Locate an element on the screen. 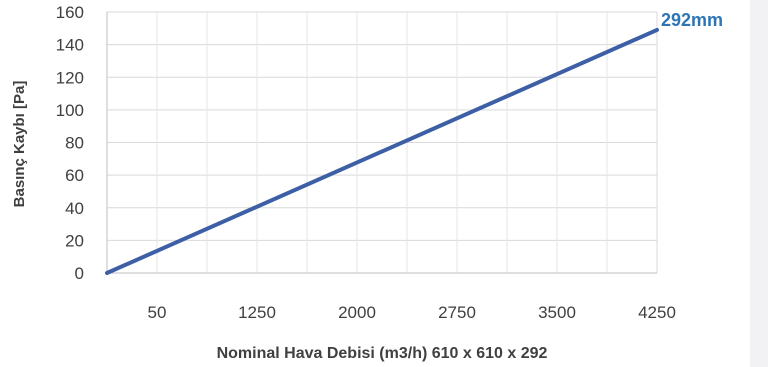 The width and height of the screenshot is (768, 367). y-tick-label: 140 is located at coordinates (70, 45).